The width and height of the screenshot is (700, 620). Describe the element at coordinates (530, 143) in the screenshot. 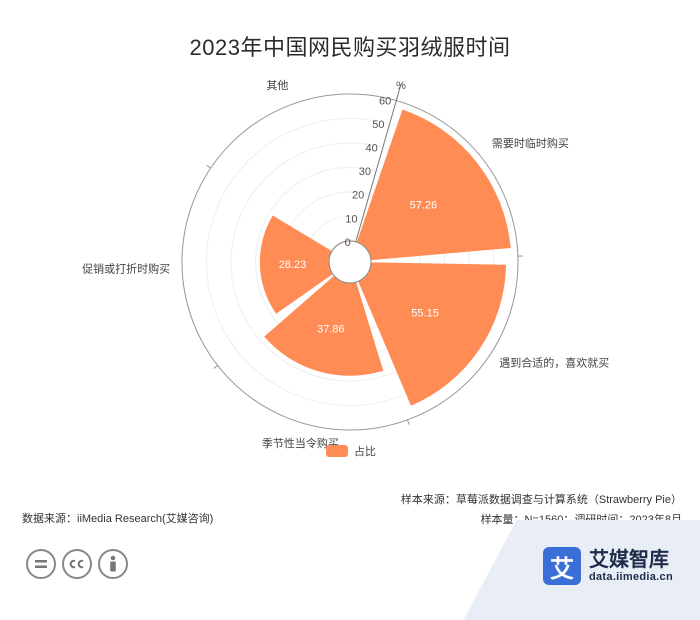

I see `category-label-0: 需要时临时购买` at that location.